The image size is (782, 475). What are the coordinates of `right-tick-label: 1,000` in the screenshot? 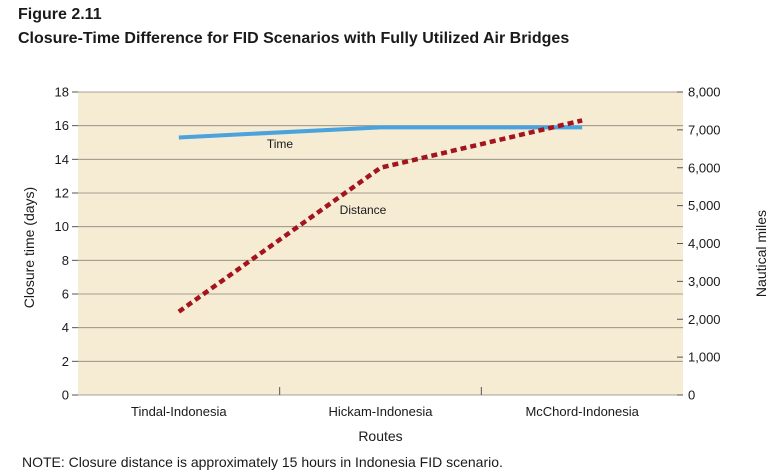 It's located at (704, 357).